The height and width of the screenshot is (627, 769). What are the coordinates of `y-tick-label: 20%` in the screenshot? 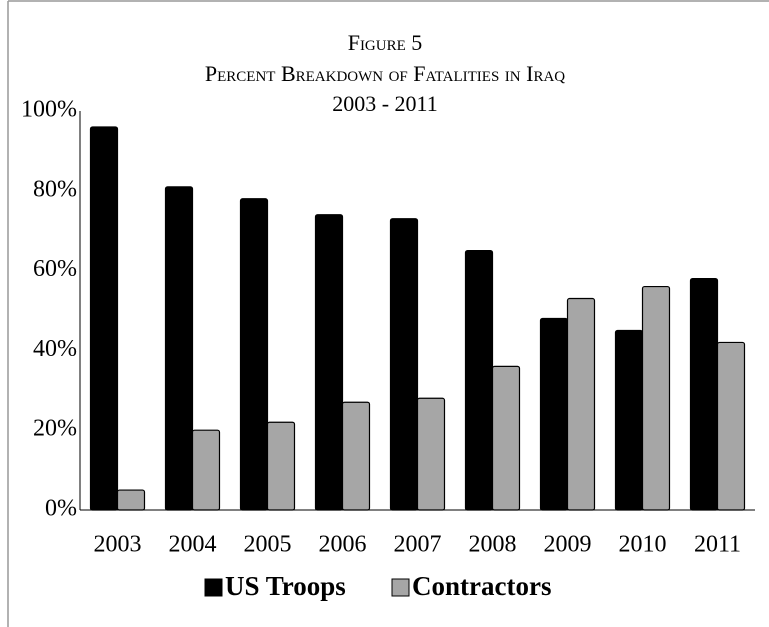 It's located at (55, 429).